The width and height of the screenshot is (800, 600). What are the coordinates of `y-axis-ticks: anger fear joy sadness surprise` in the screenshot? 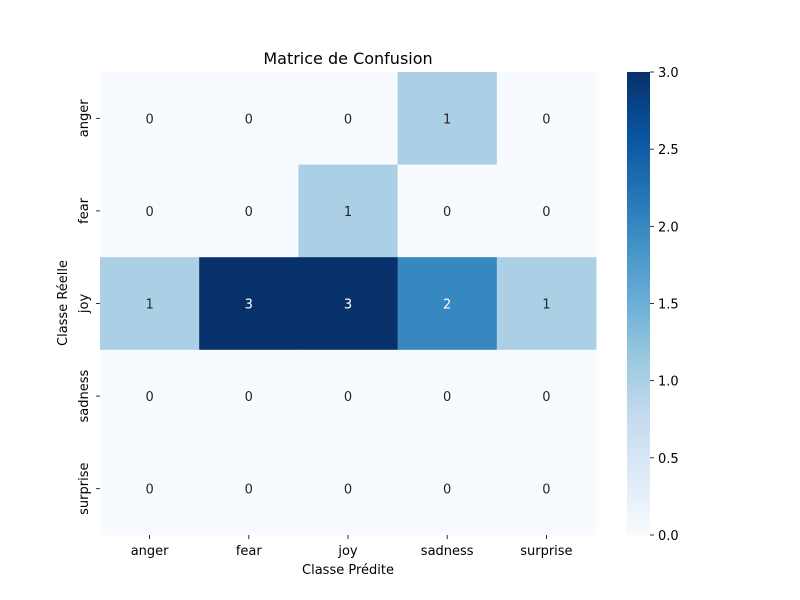 It's located at (88, 307).